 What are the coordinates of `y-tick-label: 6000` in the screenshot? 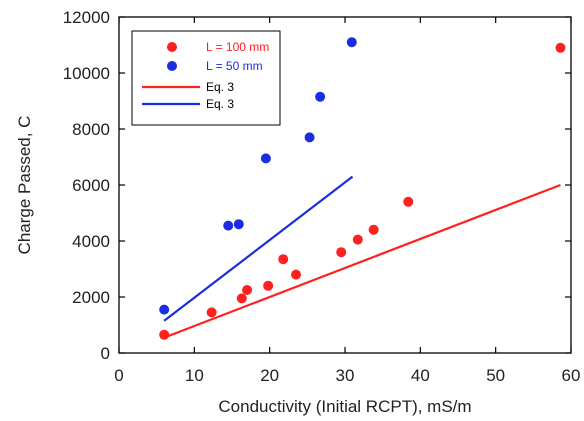 It's located at (91, 185).